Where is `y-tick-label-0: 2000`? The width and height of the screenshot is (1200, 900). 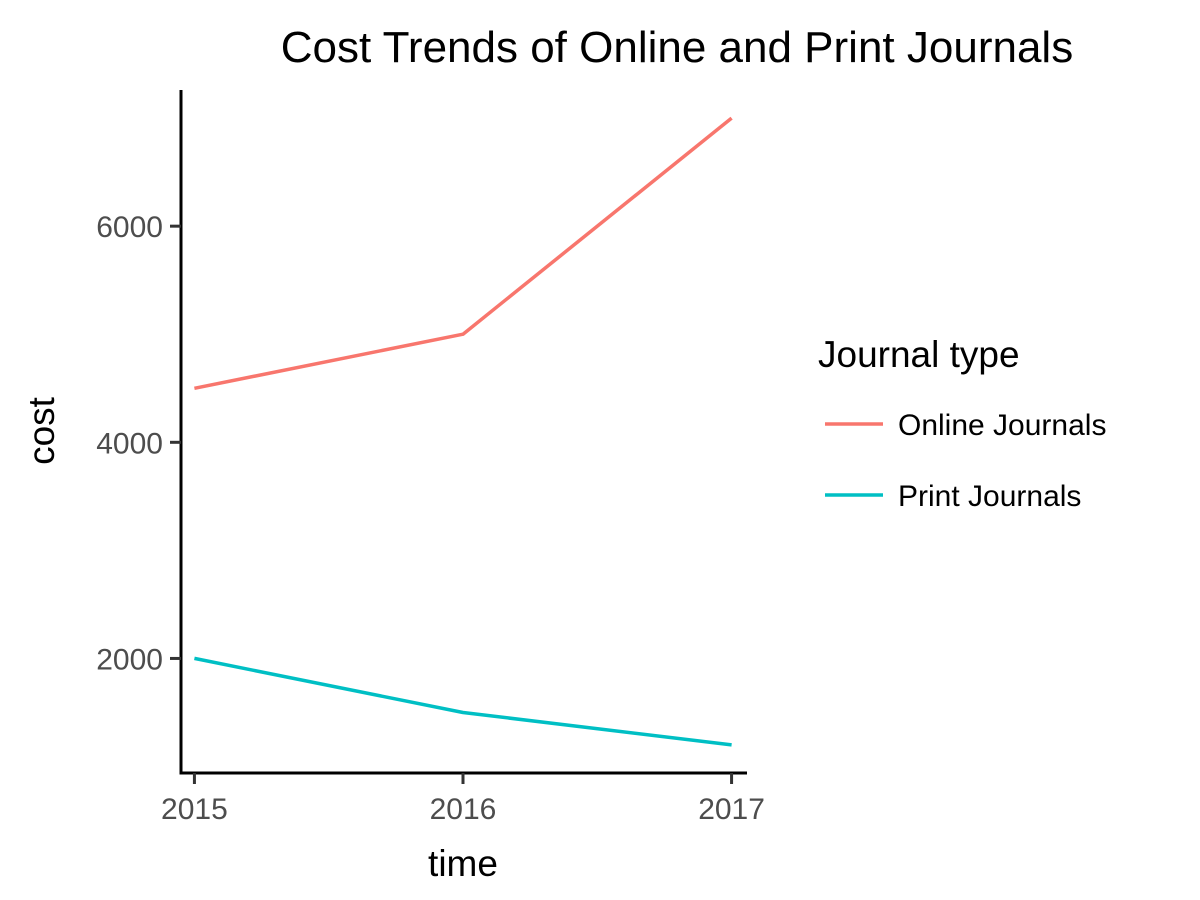 y-tick-label-0: 2000 is located at coordinates (129, 659).